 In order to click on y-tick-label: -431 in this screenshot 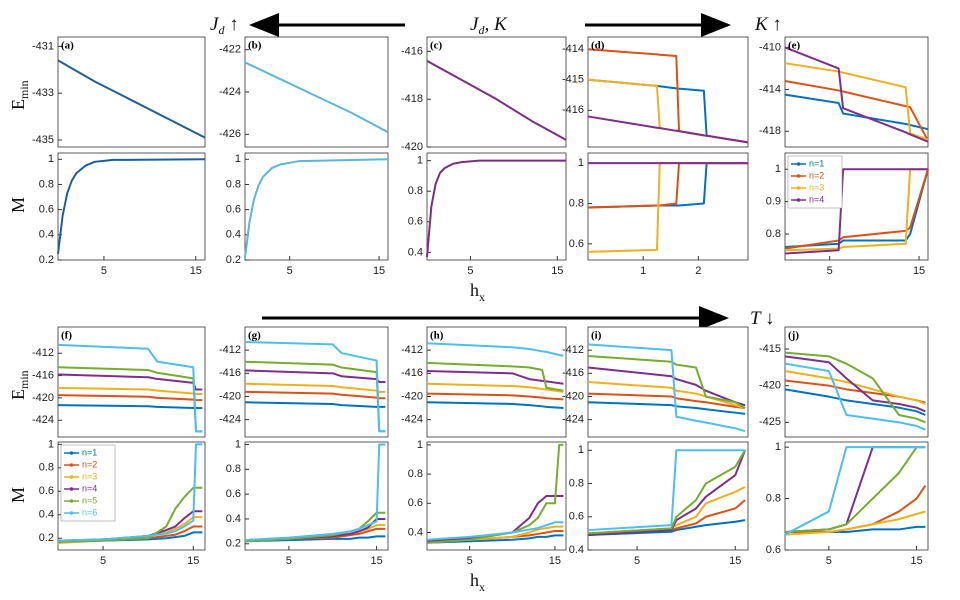, I will do `click(43, 46)`.